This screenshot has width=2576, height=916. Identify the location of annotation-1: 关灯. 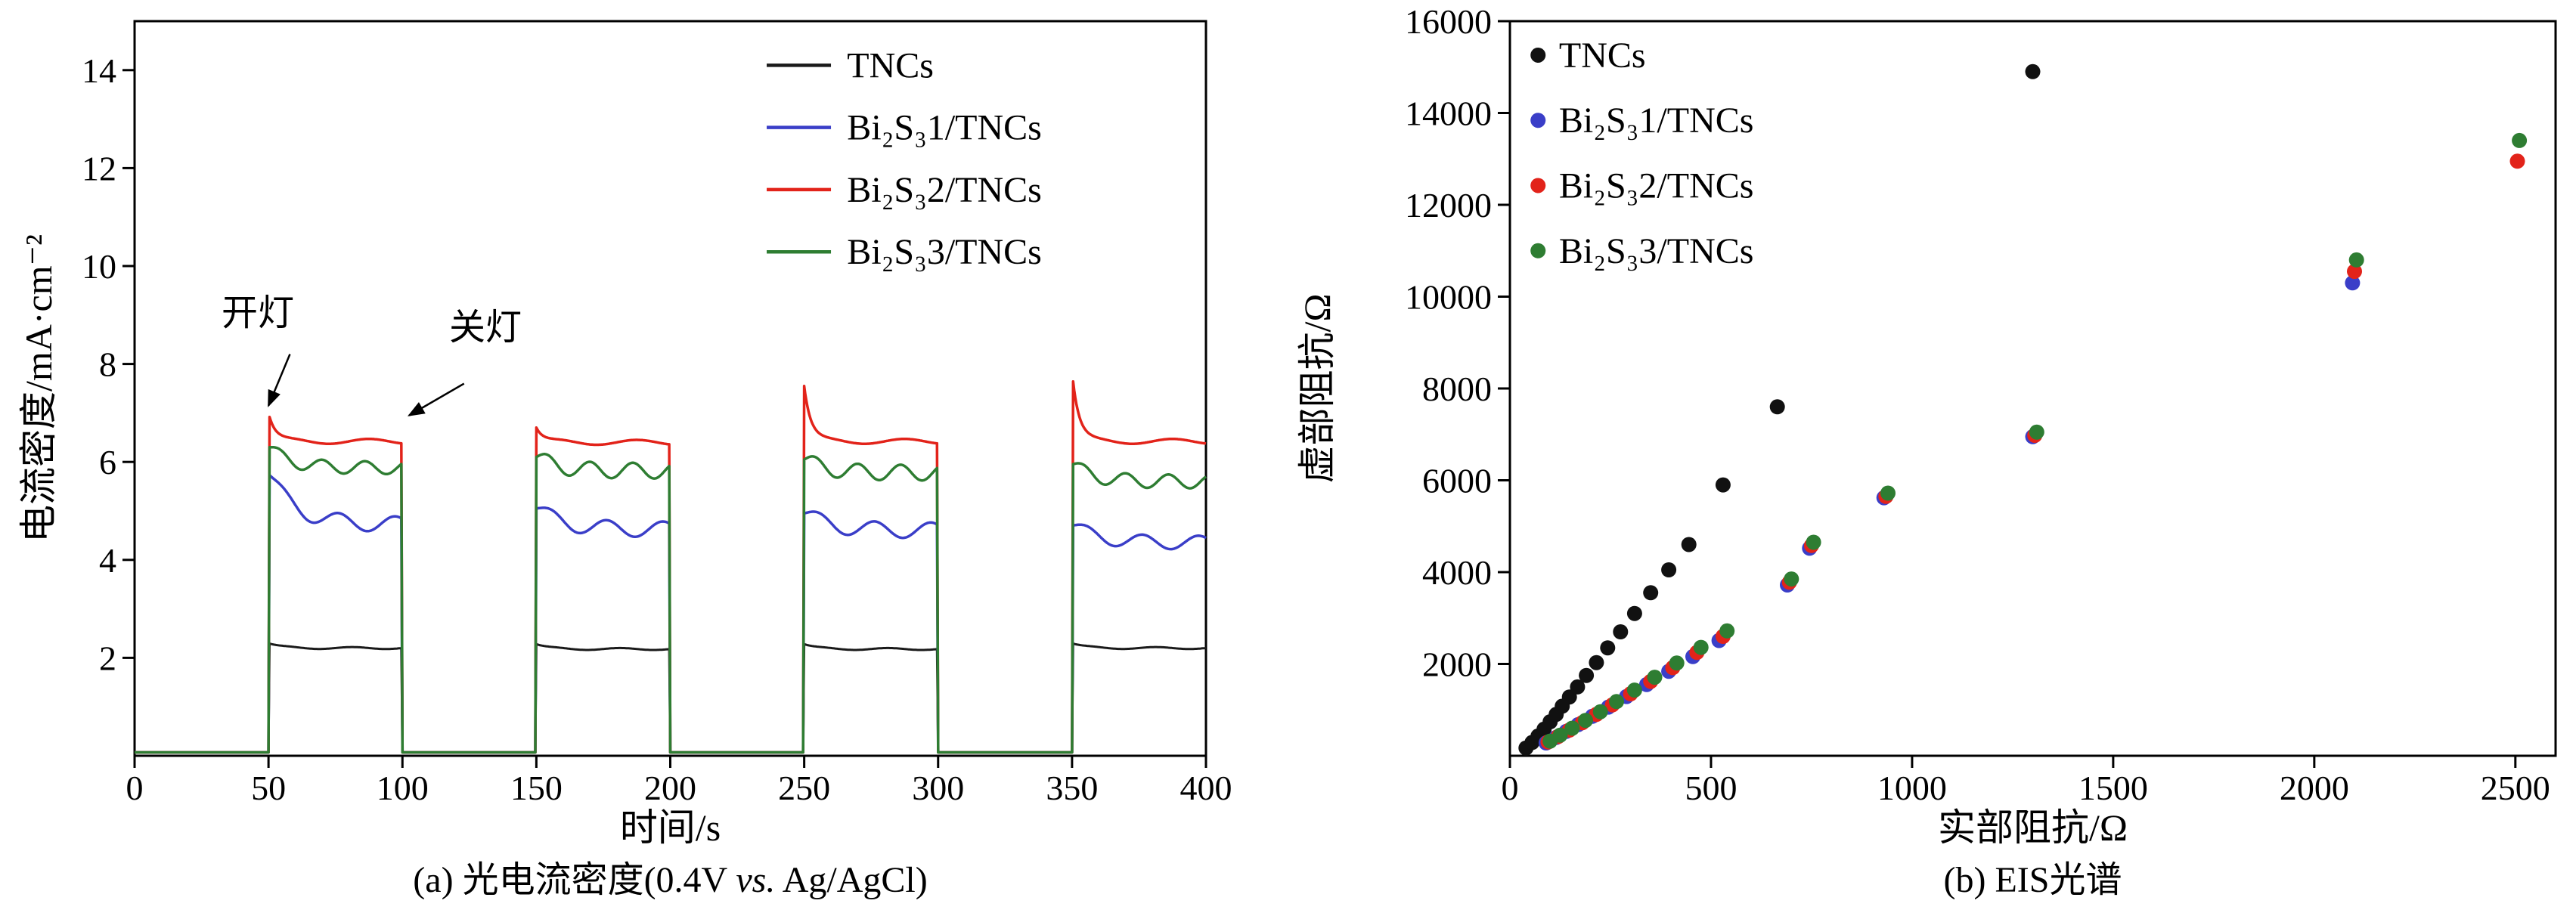
(464, 362).